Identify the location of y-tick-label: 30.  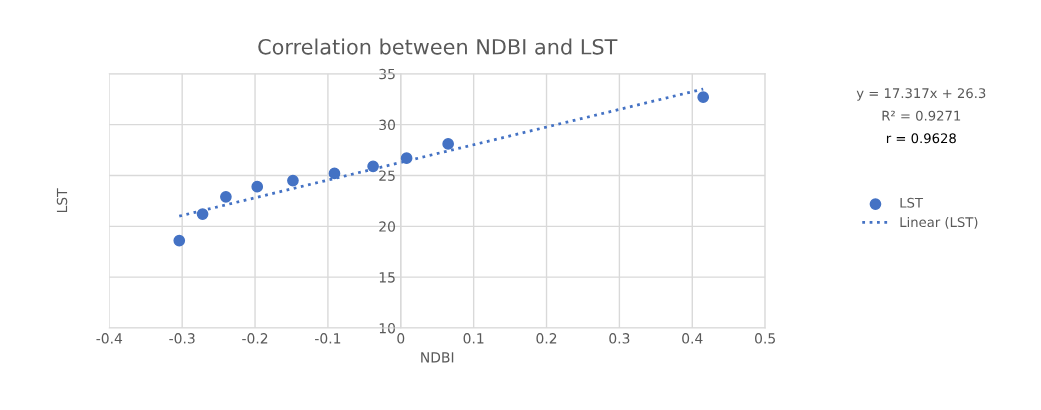
(387, 125).